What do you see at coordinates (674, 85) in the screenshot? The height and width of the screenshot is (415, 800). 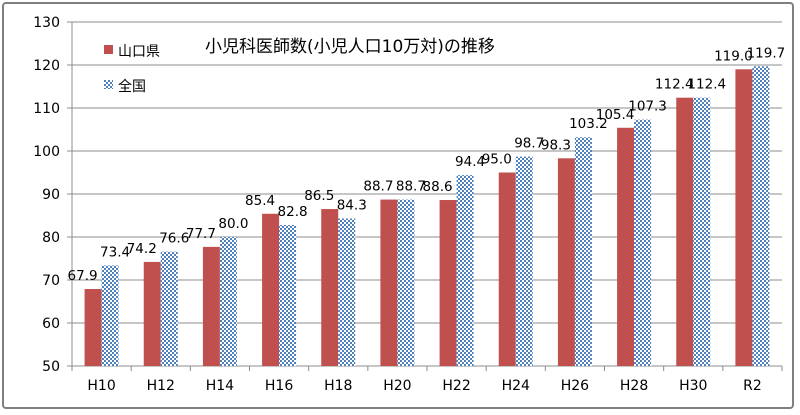 I see `data-label-yamaguchi: 112.4` at bounding box center [674, 85].